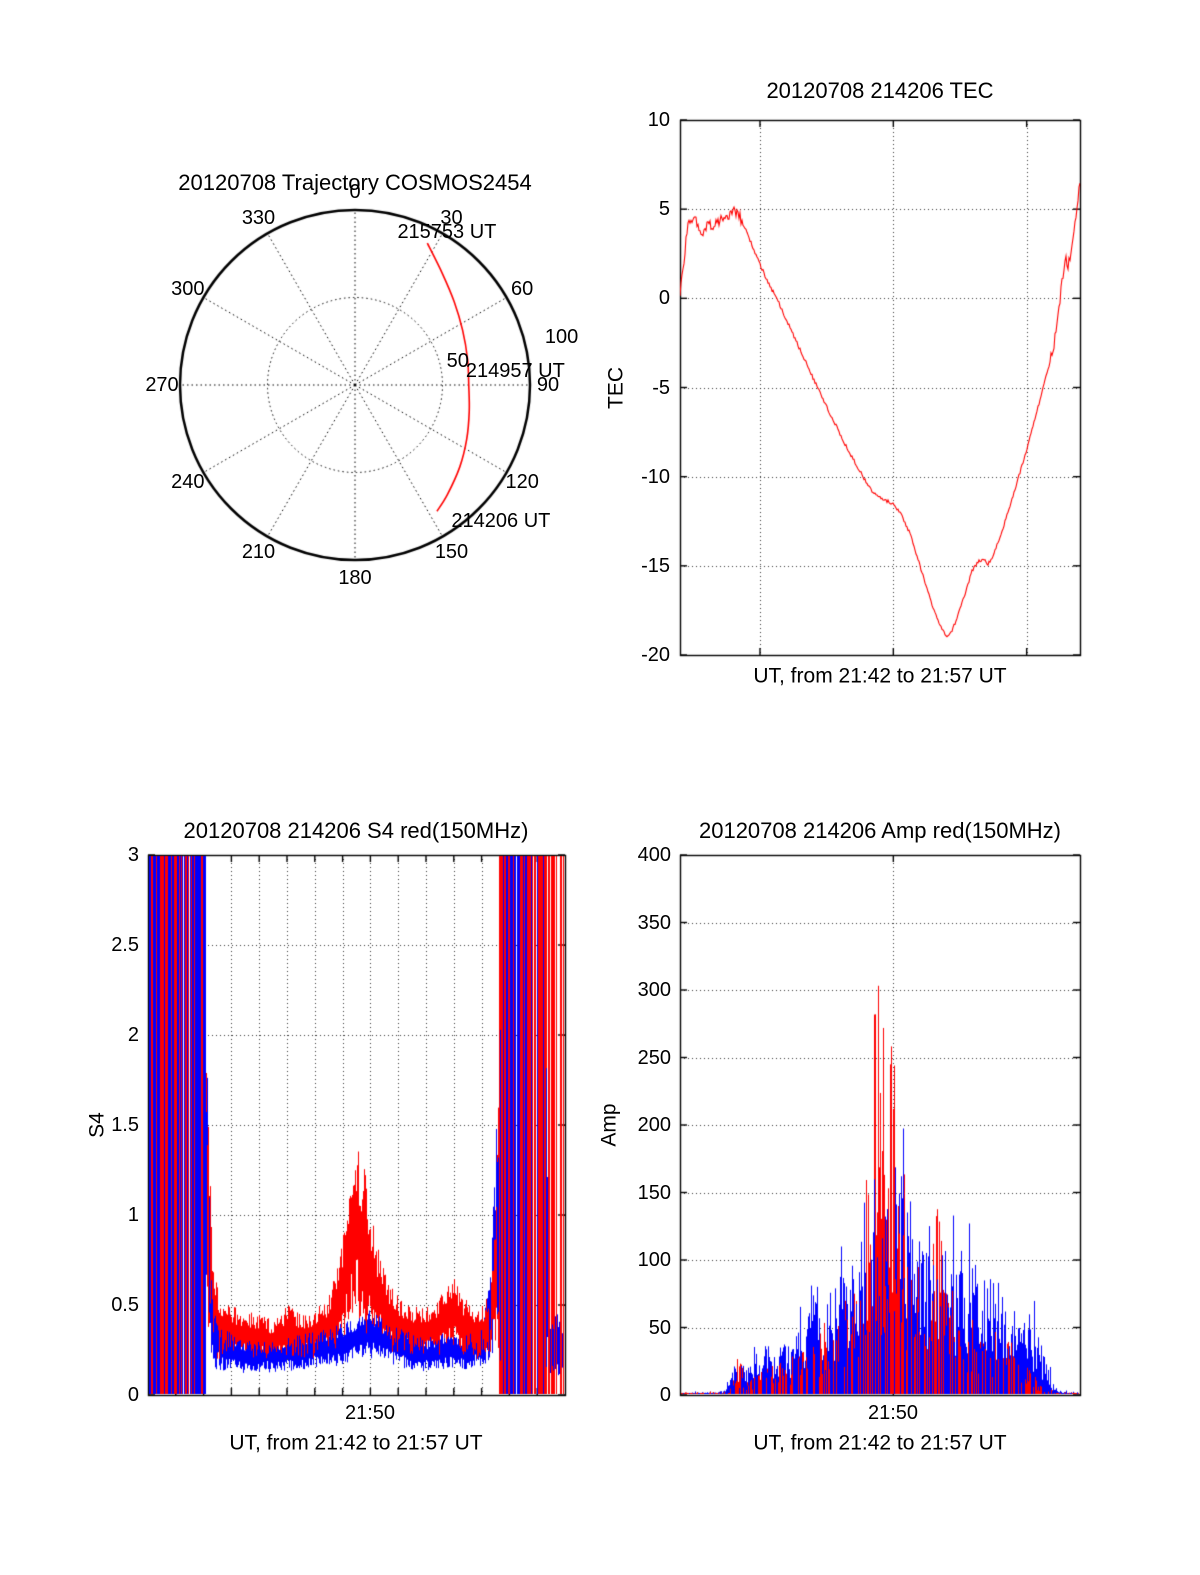  Describe the element at coordinates (654, 990) in the screenshot. I see `amp-ytick-label: 300` at that location.